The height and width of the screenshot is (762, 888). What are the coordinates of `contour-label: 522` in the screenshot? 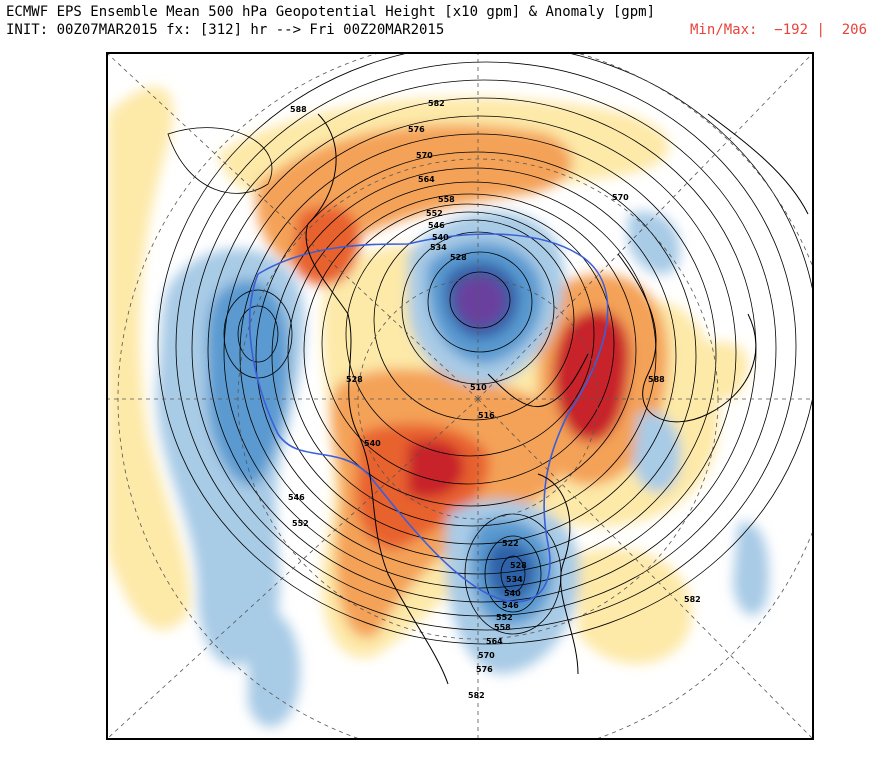 It's located at (510, 543).